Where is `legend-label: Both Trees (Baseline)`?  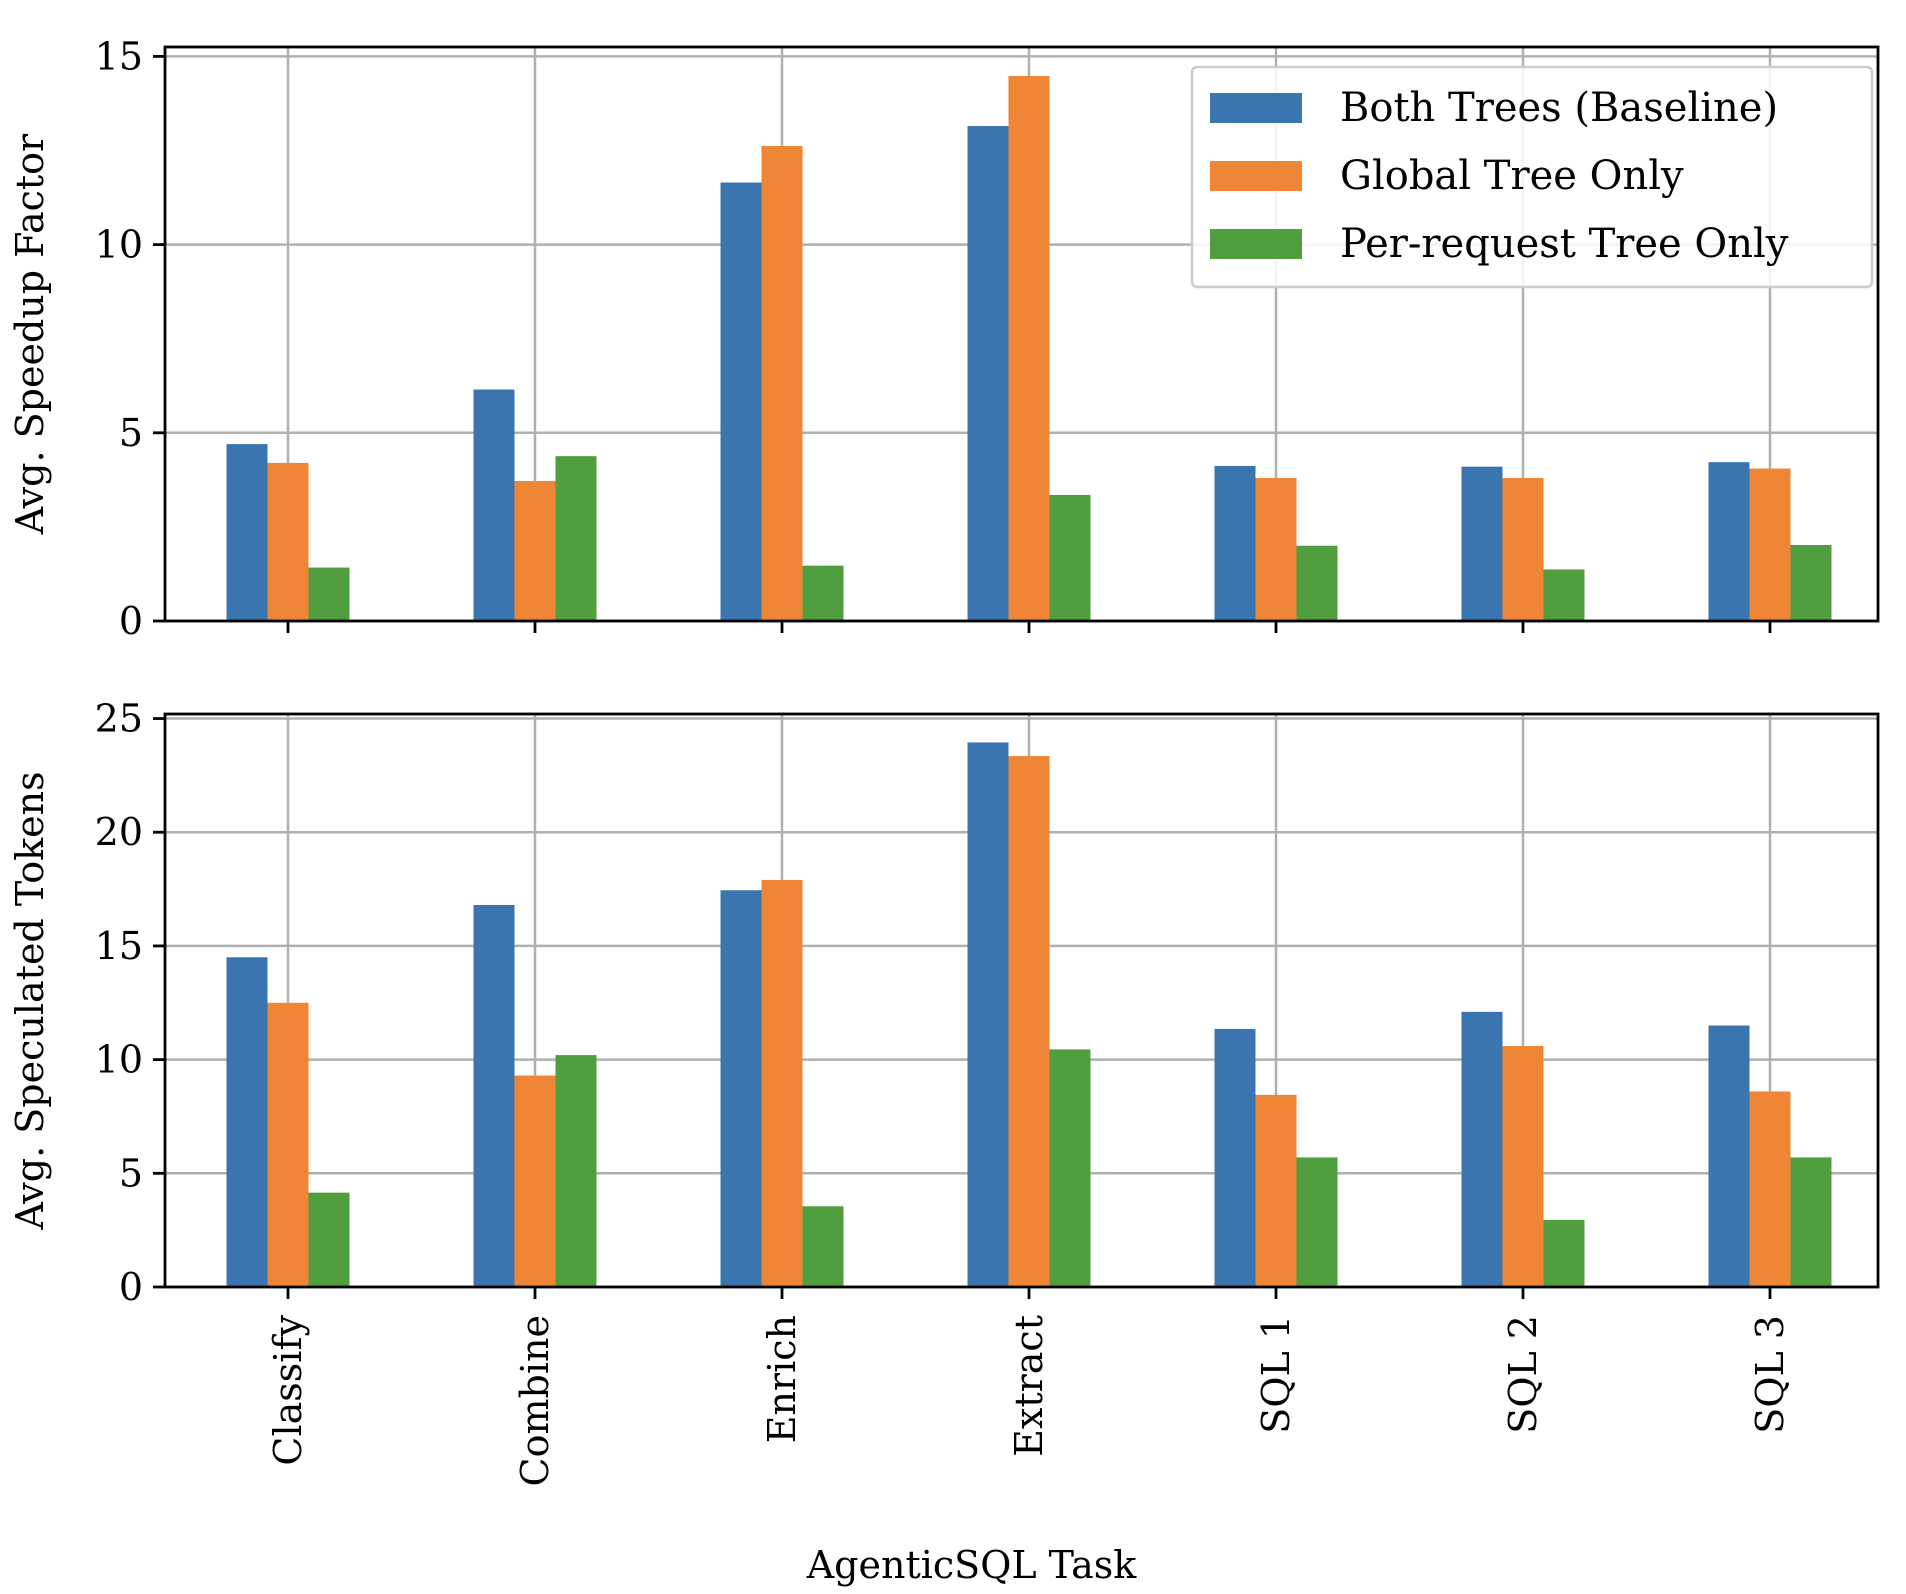
legend-label: Both Trees (Baseline) is located at coordinates (1559, 108).